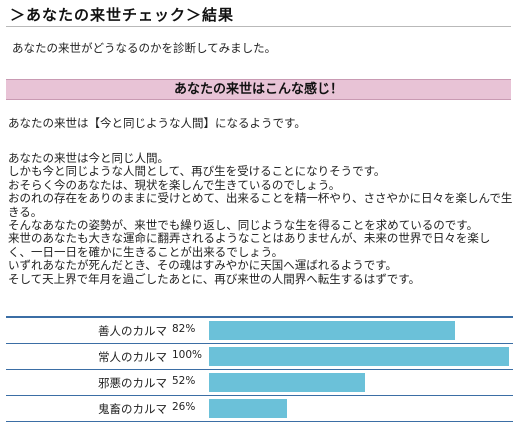  Describe the element at coordinates (157, 123) in the screenshot. I see `result-summary: あなたの来世は【今と同じような人間】になるようです。` at that location.